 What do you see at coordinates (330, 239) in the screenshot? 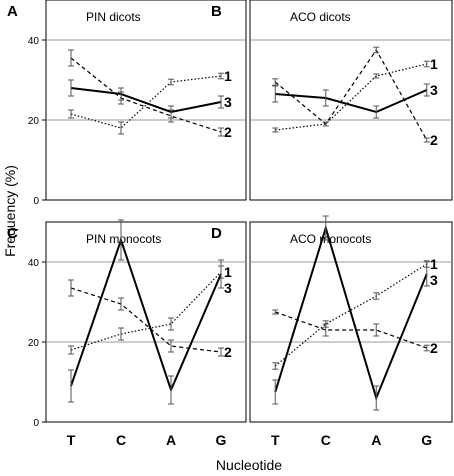
I see `panel-title: ACO monocots` at bounding box center [330, 239].